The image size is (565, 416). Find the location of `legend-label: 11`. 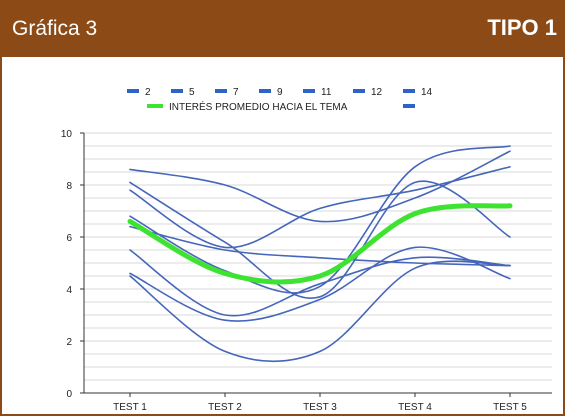

legend-label: 11 is located at coordinates (326, 92).